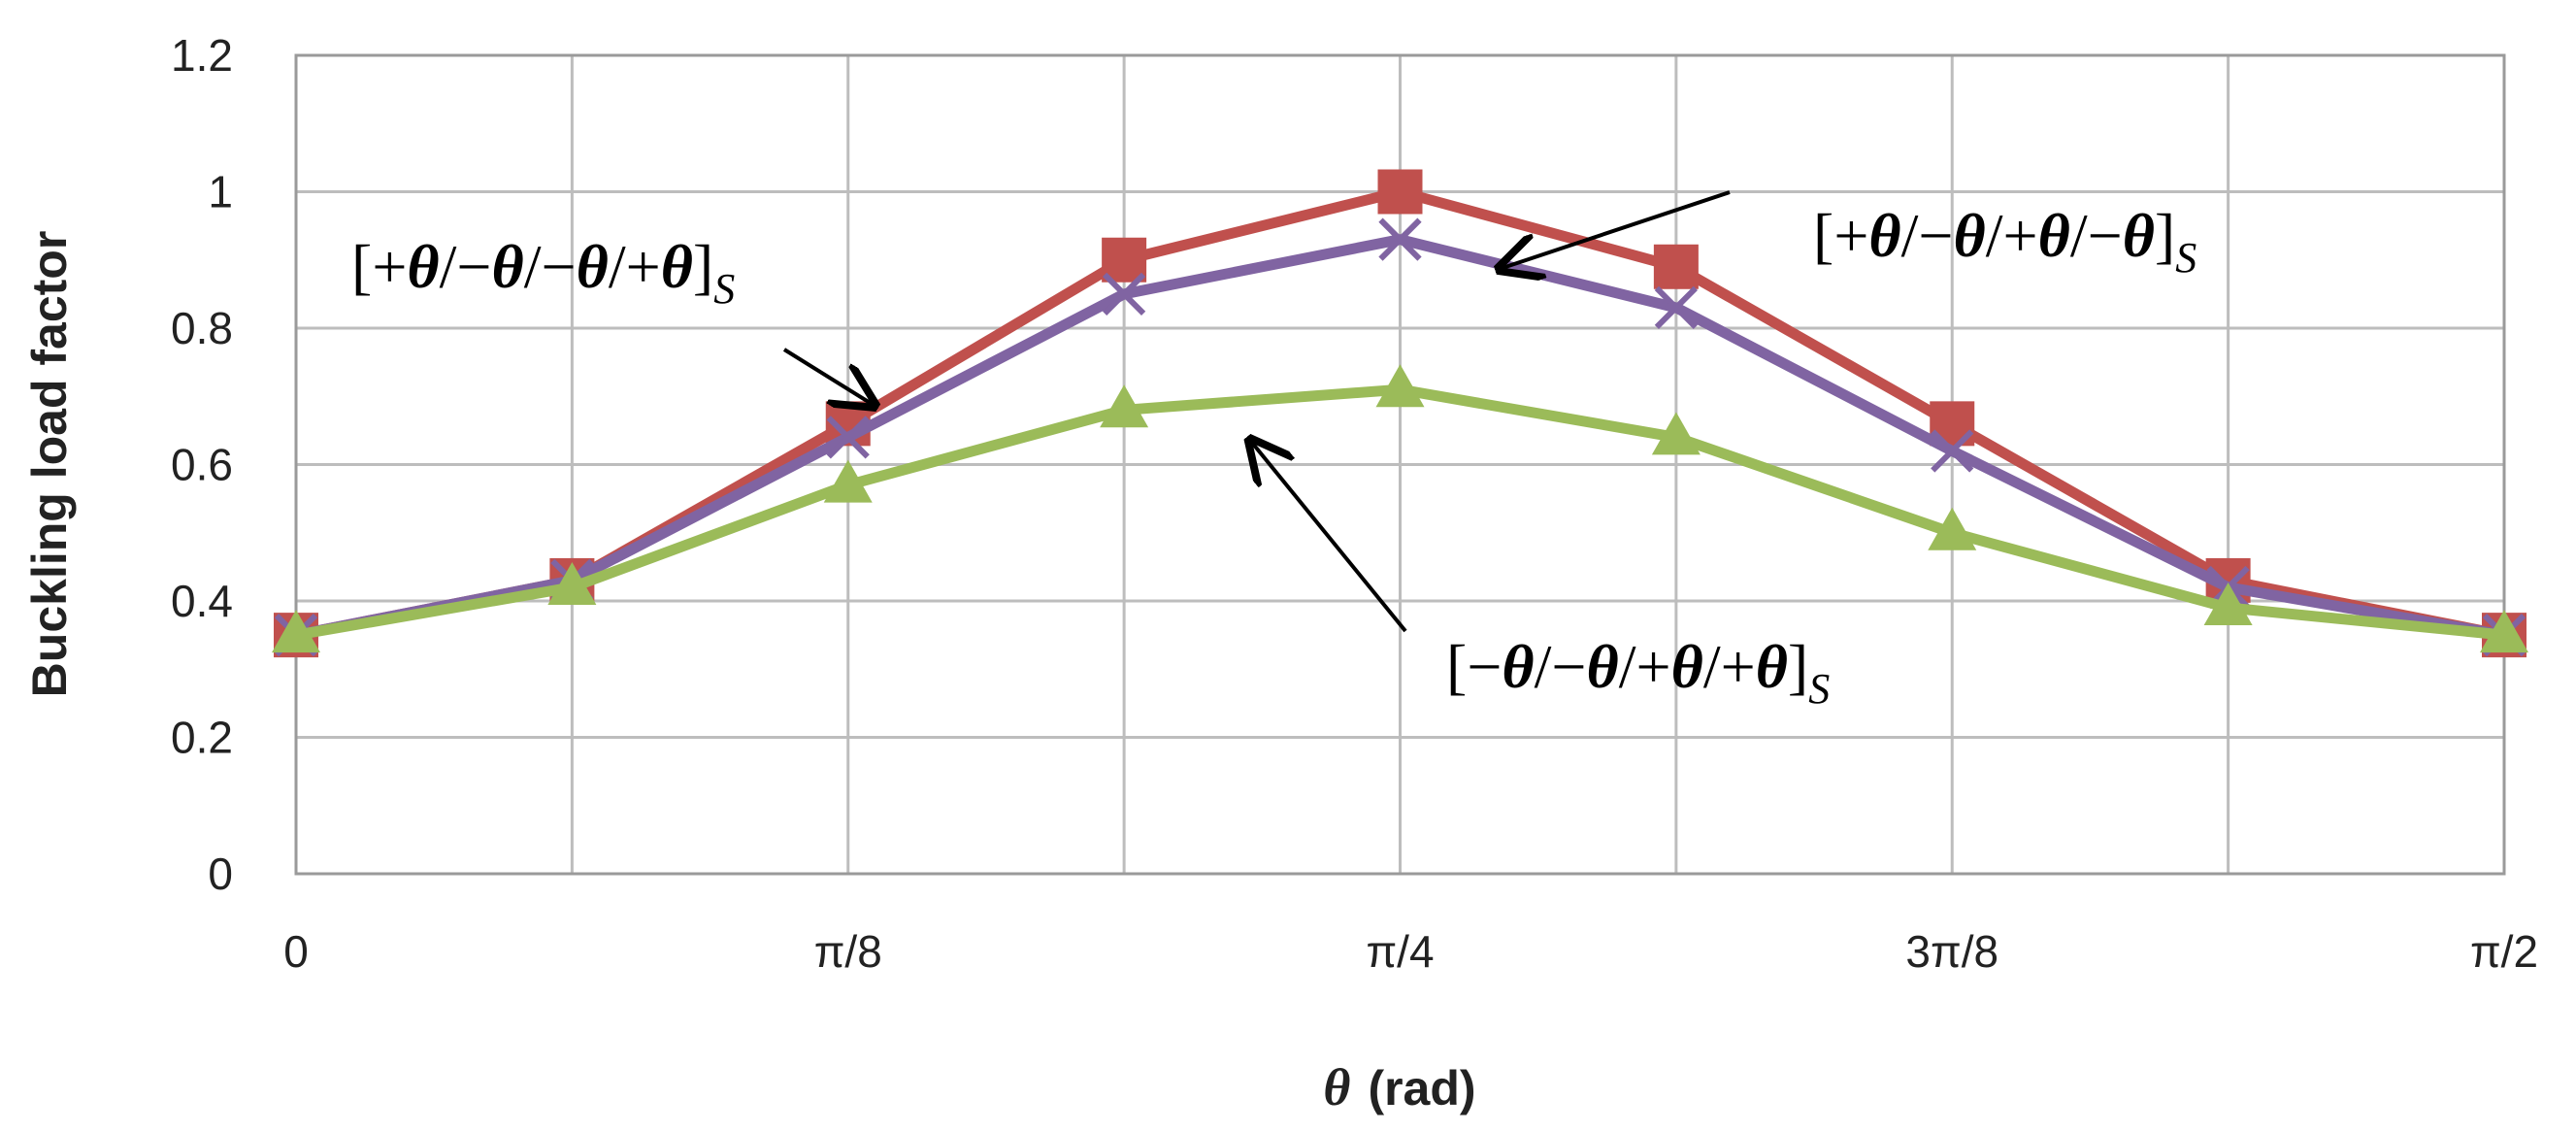 Image resolution: width=2576 pixels, height=1132 pixels. What do you see at coordinates (1400, 951) in the screenshot?
I see `x-tick-label: π/4` at bounding box center [1400, 951].